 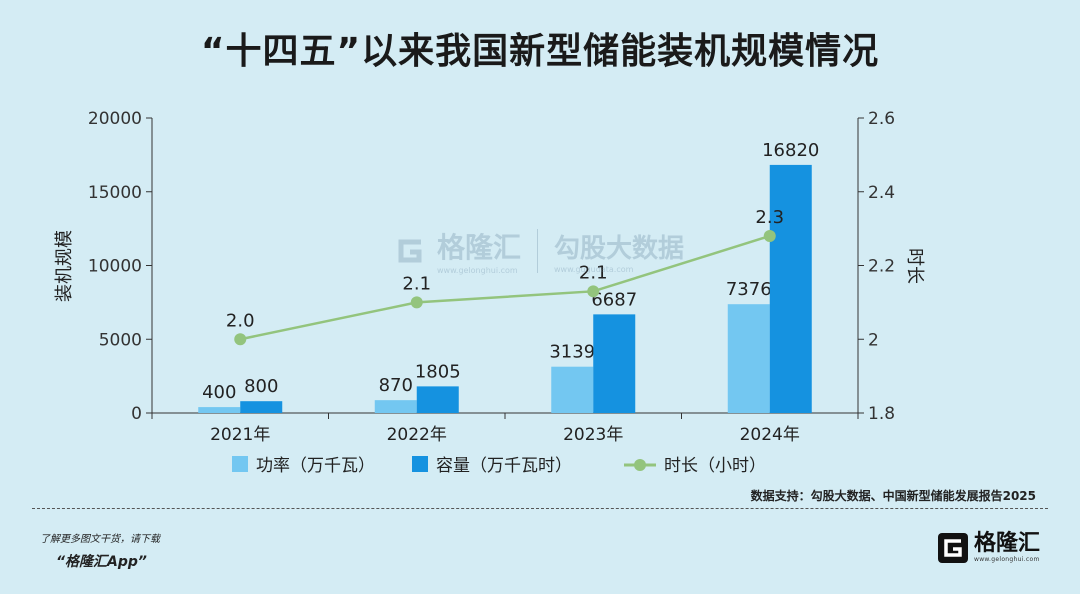 I want to click on promo-line-1: 了解更多图文干货，请下载, so click(x=100, y=539).